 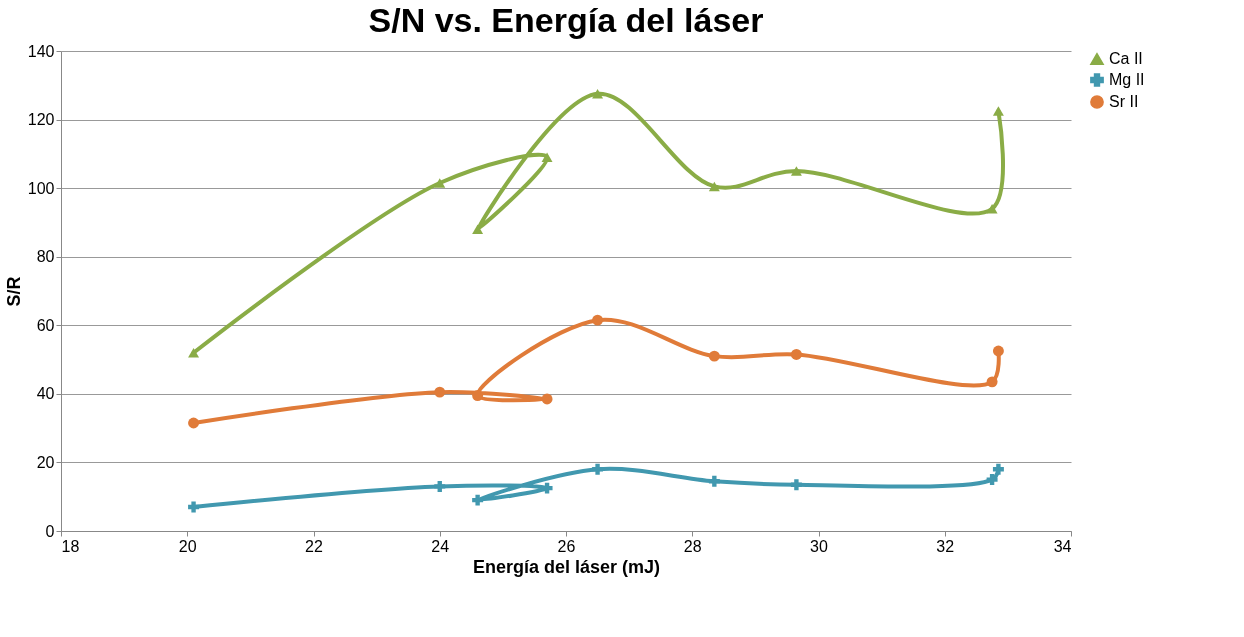 What do you see at coordinates (819, 546) in the screenshot?
I see `x-tick-label: 30` at bounding box center [819, 546].